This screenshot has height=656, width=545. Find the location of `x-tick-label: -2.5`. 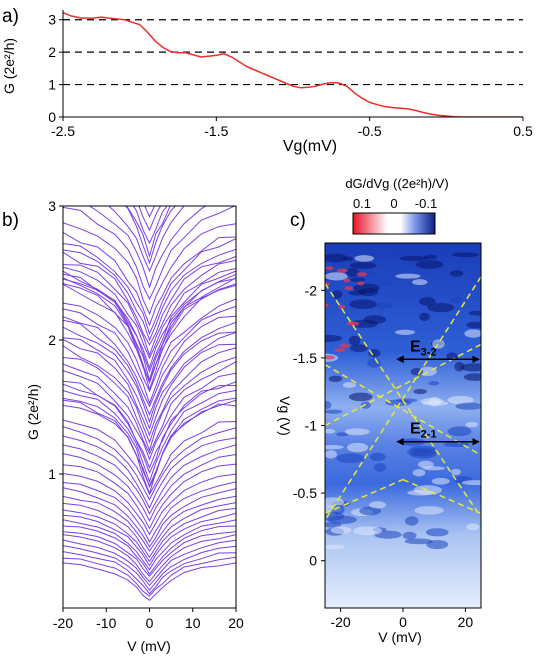

x-tick-label: -2.5 is located at coordinates (63, 131).